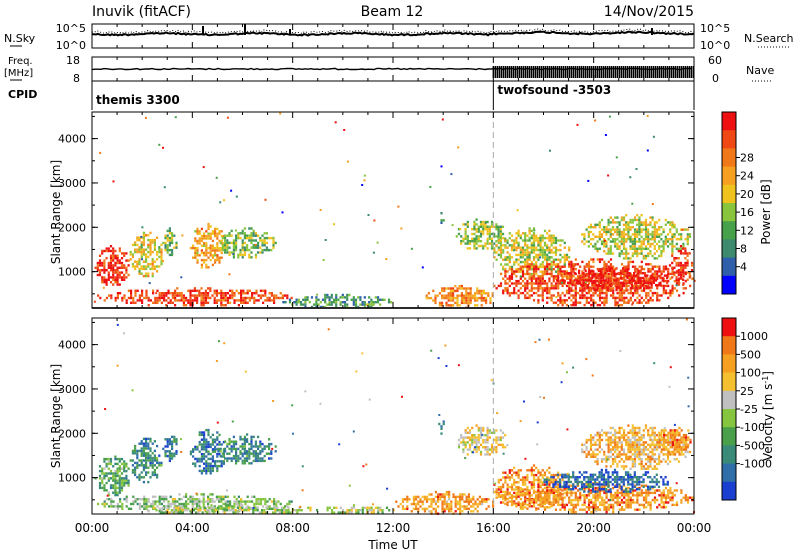  I want to click on colorbar-swatch, so click(729, 194).